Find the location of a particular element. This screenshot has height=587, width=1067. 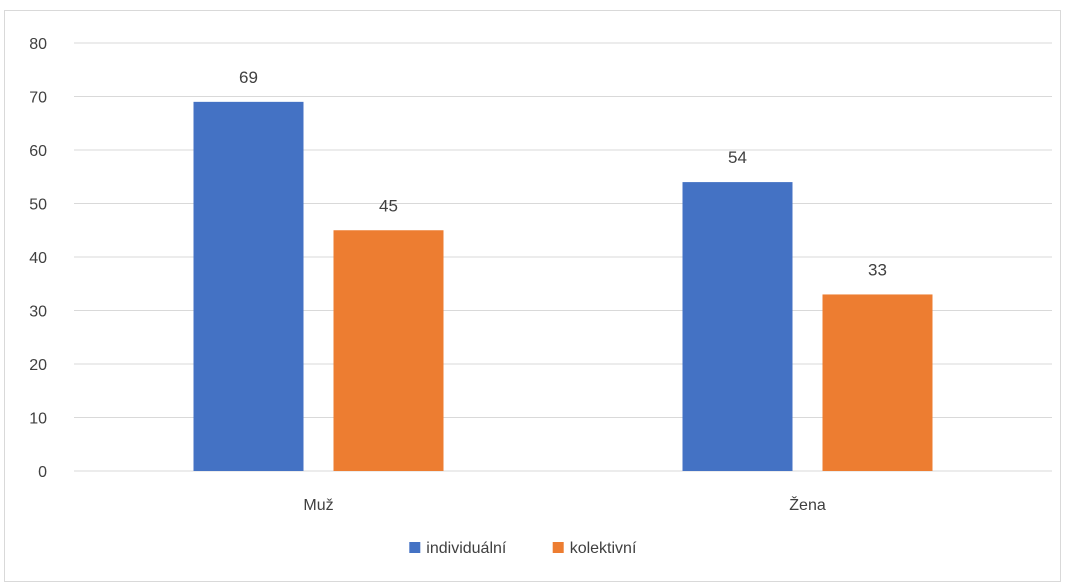

y-tick-label: 70 is located at coordinates (38, 98).